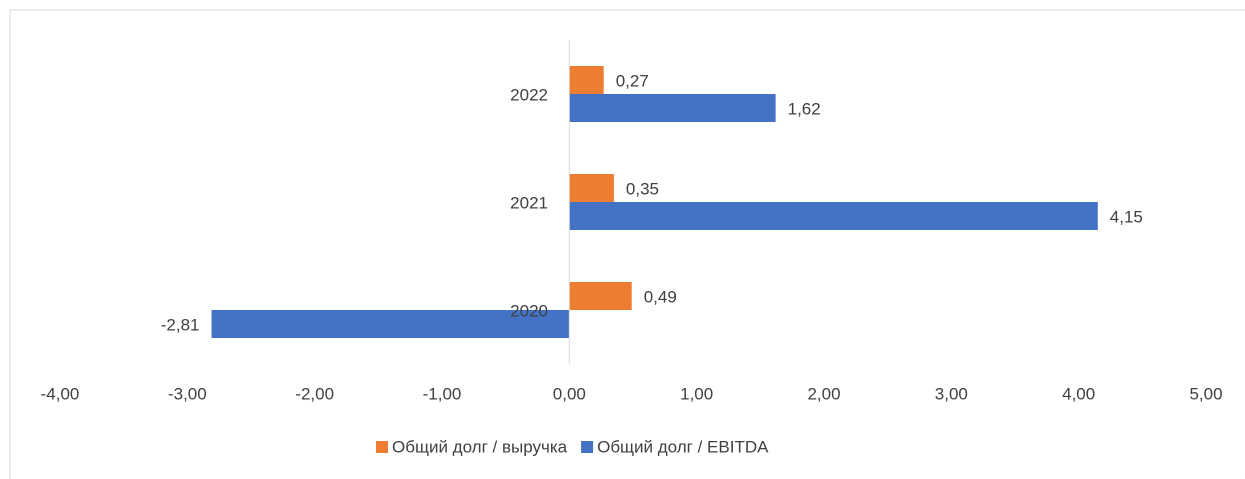  What do you see at coordinates (60, 393) in the screenshot?
I see `x-tick-label: -4,00` at bounding box center [60, 393].